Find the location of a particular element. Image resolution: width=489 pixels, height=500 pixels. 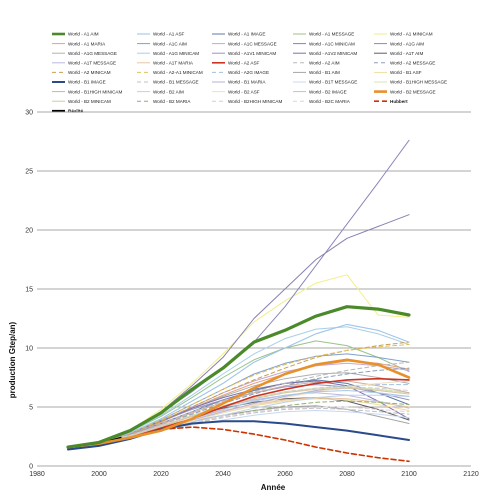

legend-label: World - A2 MINICAM is located at coordinates (89, 72).